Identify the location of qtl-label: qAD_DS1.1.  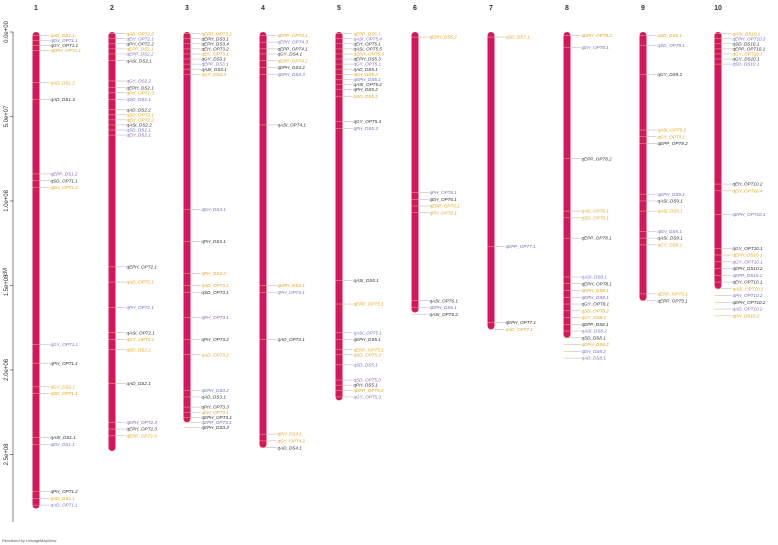
(63, 35).